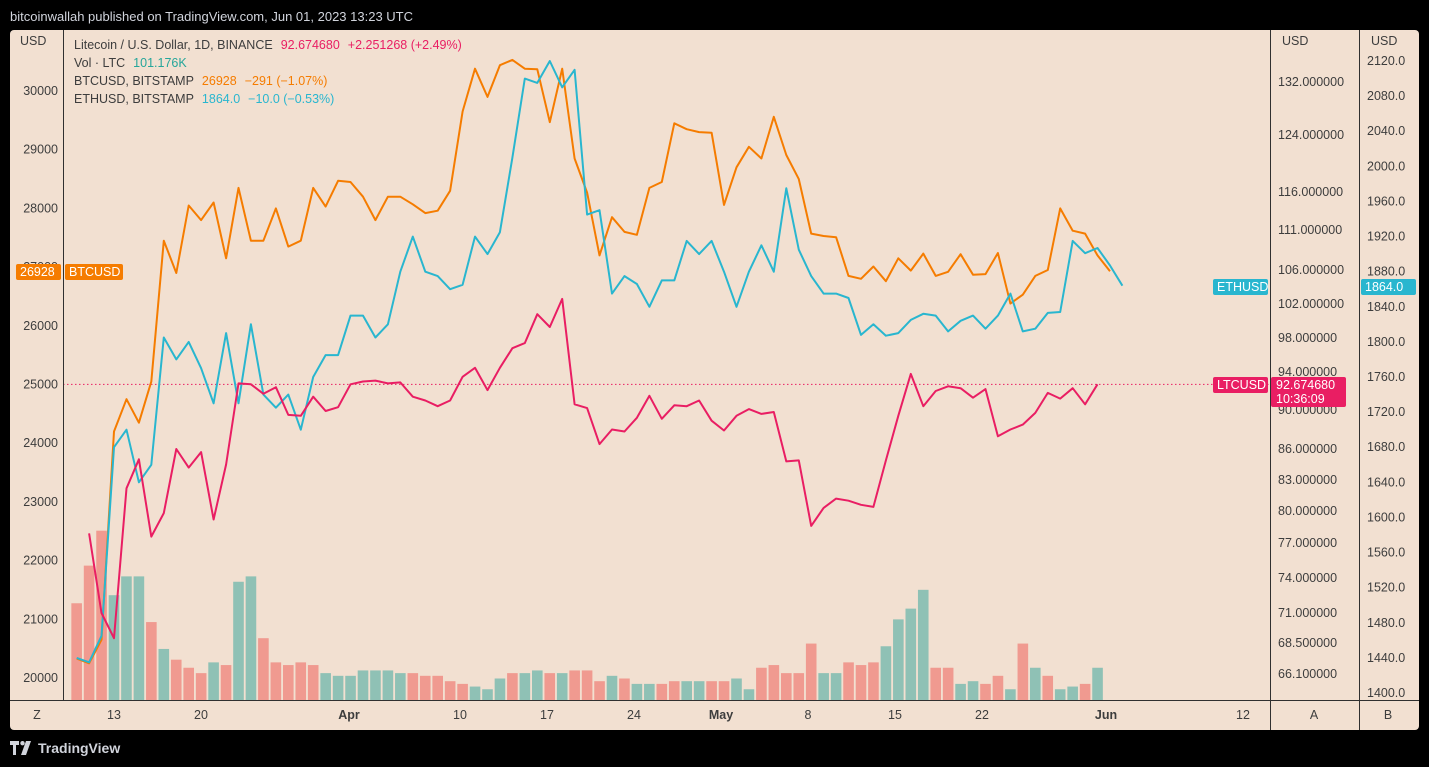 This screenshot has width=1429, height=767. What do you see at coordinates (1386, 61) in the screenshot?
I see `eth-axis-tick: 2120.0` at bounding box center [1386, 61].